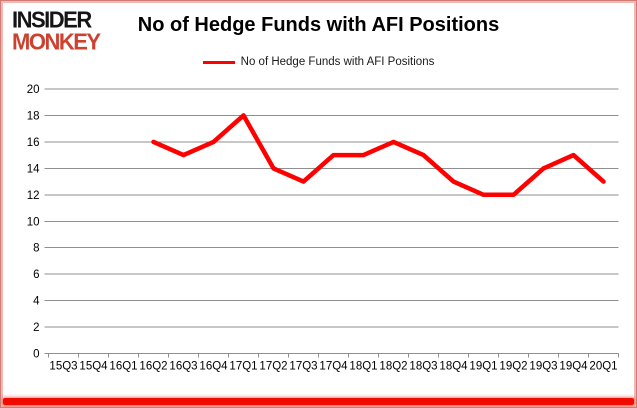  I want to click on chart-title: No of Hedge Funds with AFI Positions, so click(318, 25).